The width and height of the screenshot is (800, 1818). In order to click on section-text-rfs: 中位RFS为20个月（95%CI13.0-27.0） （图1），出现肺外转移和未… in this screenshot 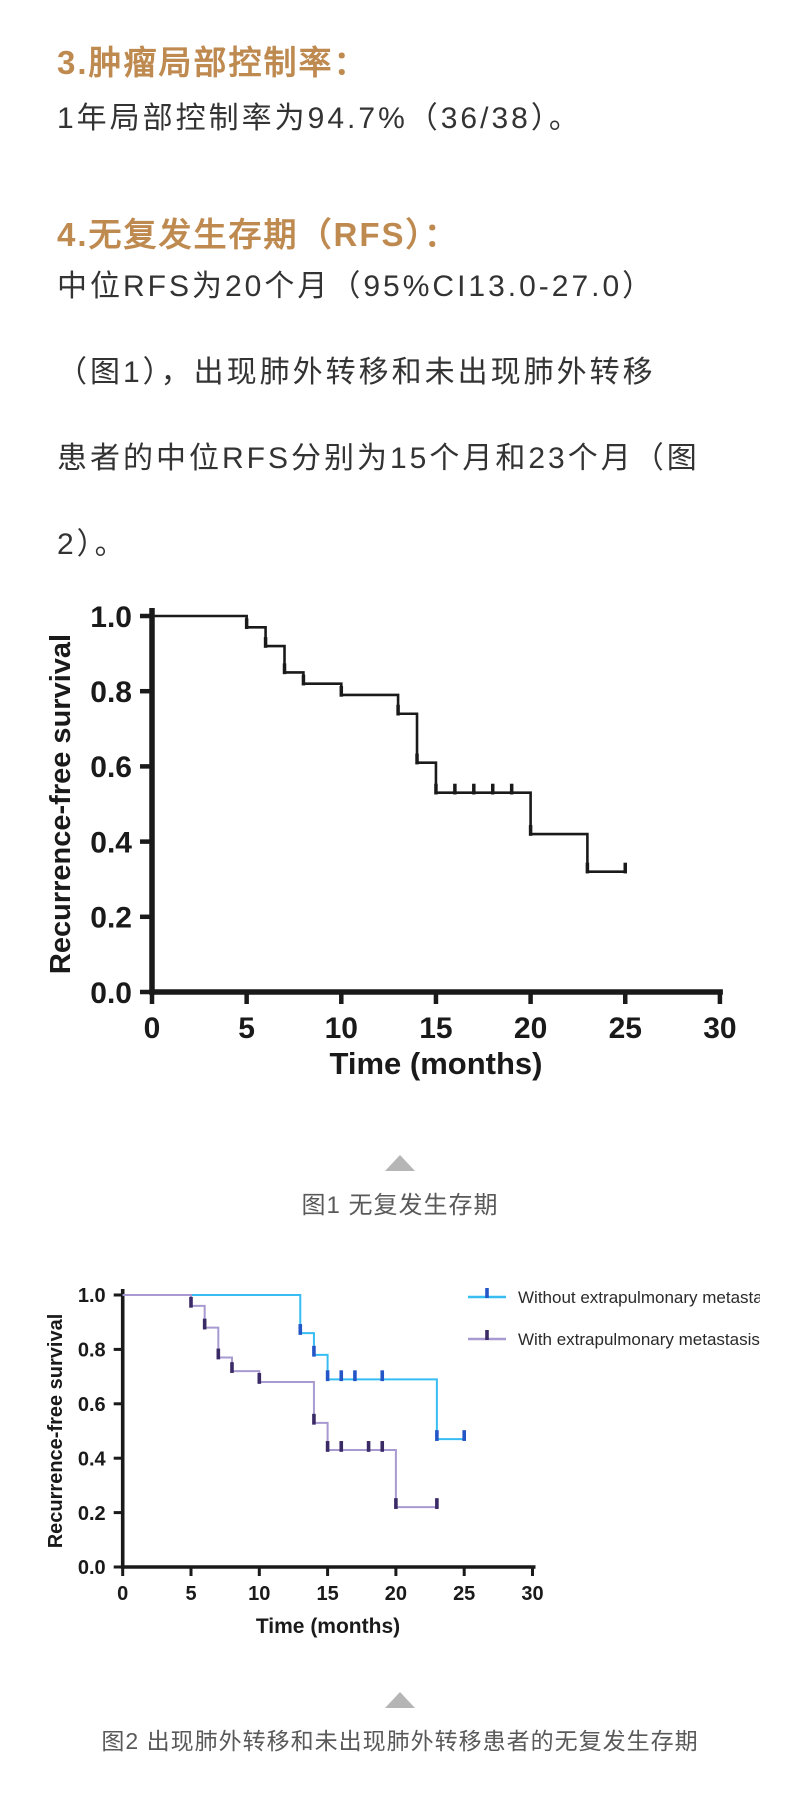, I will do `click(378, 415)`.